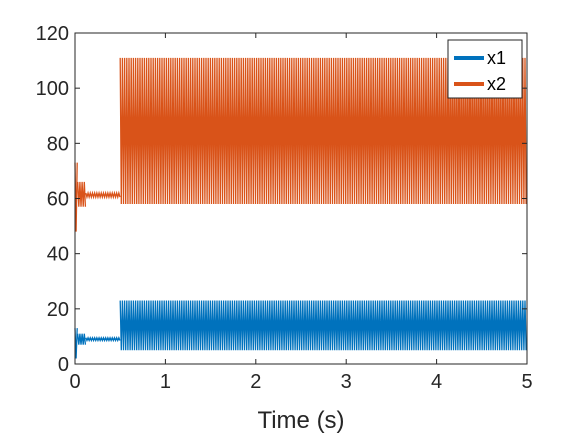  What do you see at coordinates (300, 420) in the screenshot?
I see `x-axis-label: Time (s)` at bounding box center [300, 420].